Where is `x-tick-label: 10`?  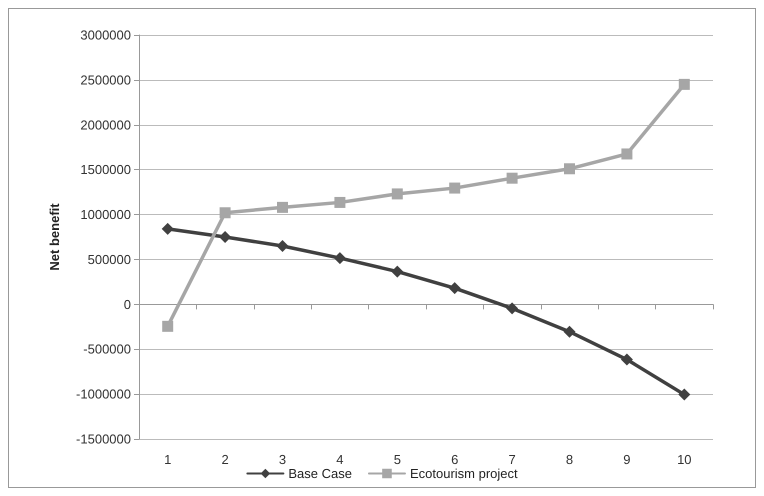 x-tick-label: 10 is located at coordinates (684, 459).